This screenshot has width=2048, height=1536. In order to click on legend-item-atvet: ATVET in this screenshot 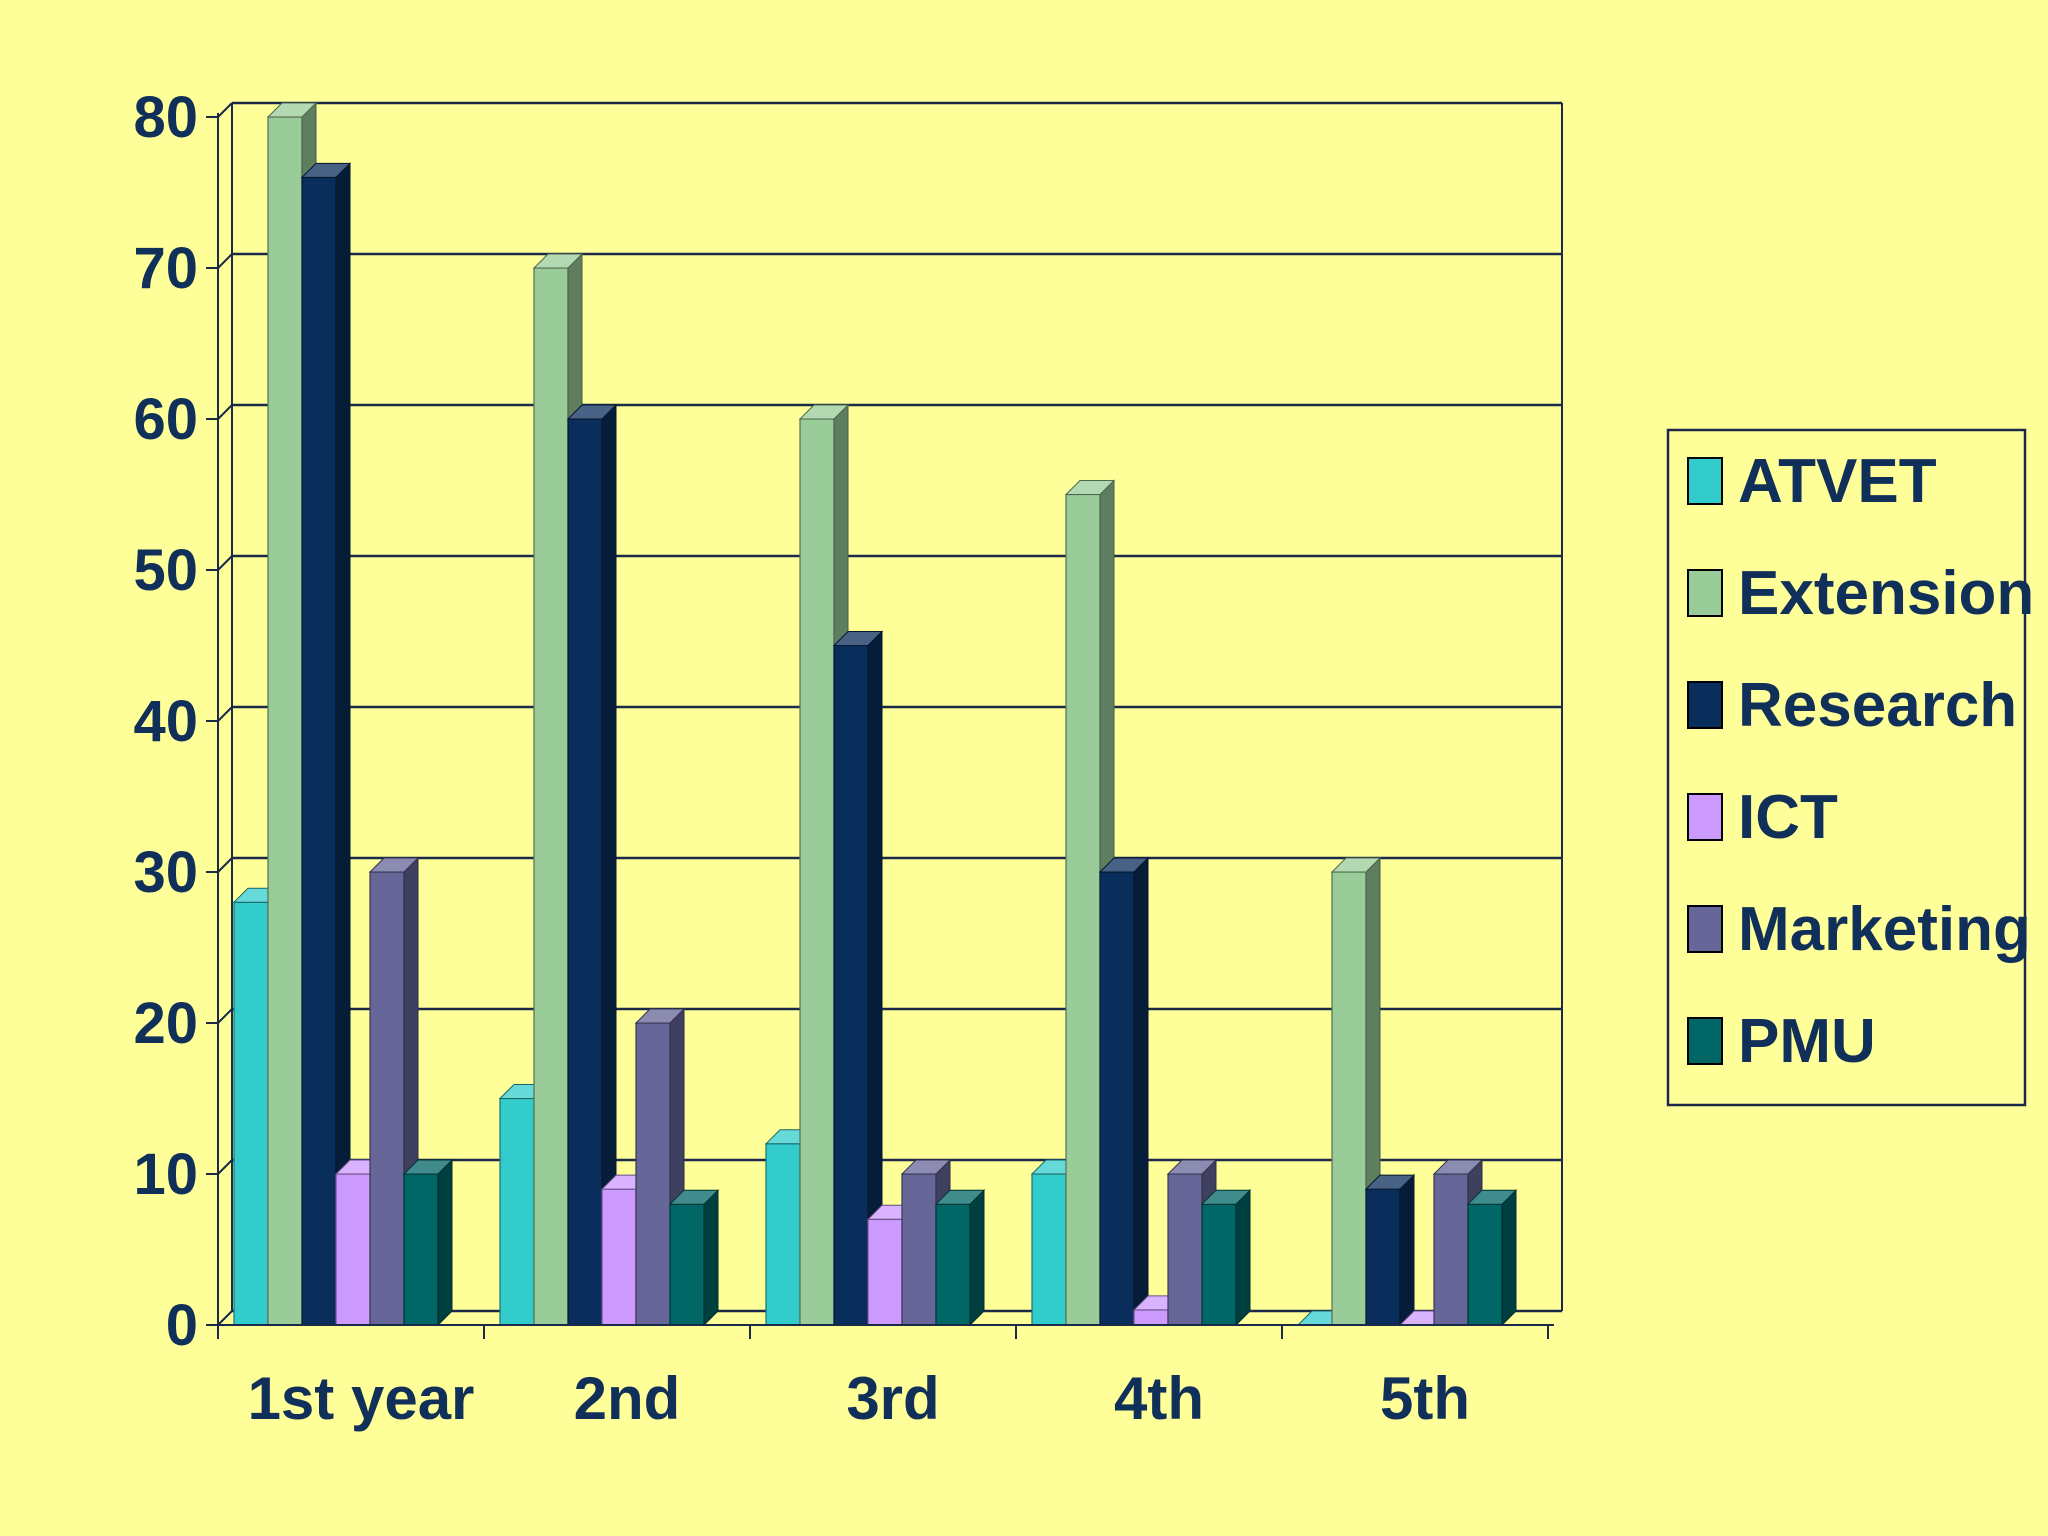, I will do `click(1812, 481)`.